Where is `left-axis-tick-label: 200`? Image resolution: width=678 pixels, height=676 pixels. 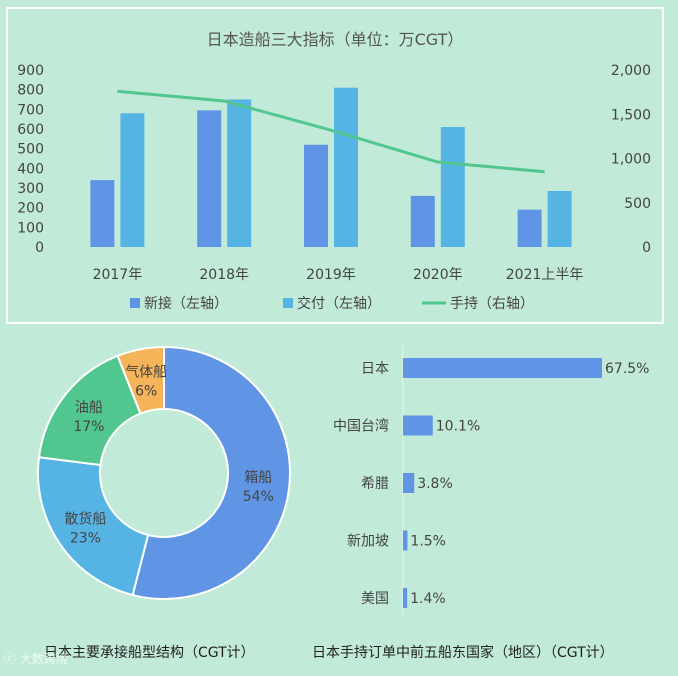
left-axis-tick-label: 200 is located at coordinates (30, 209).